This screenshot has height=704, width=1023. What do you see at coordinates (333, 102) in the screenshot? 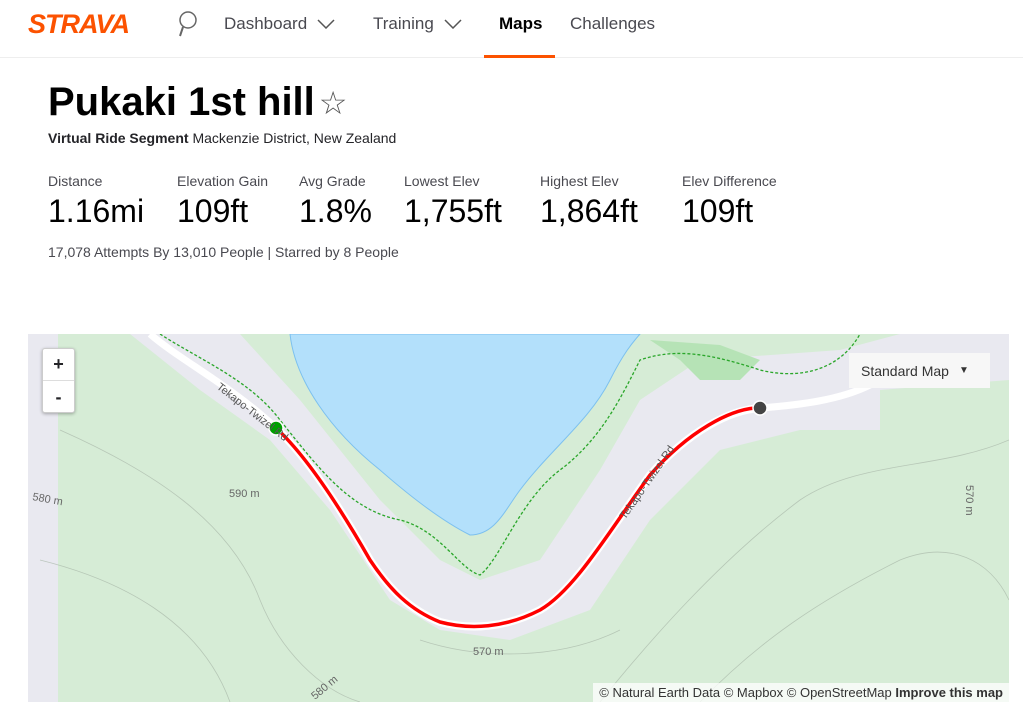
I see `star-icon: ☆` at bounding box center [333, 102].